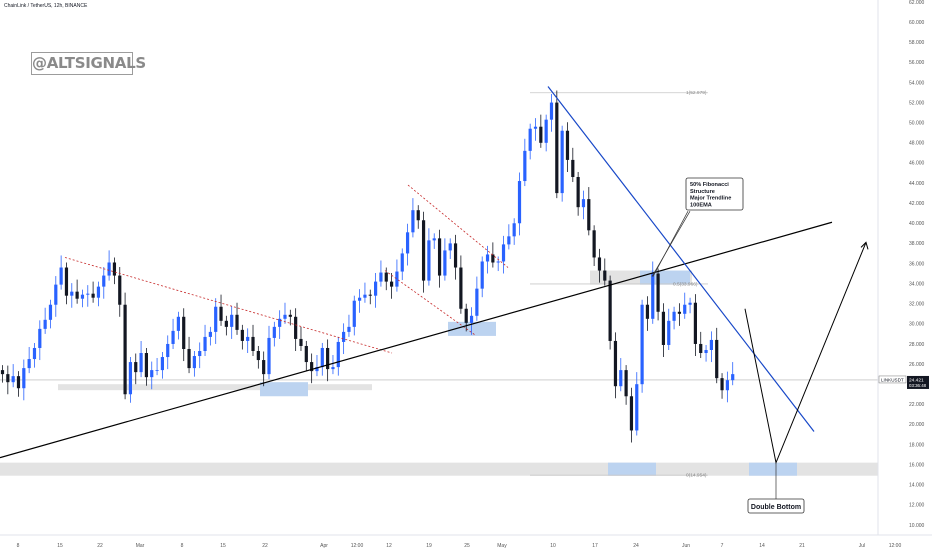  I want to click on time-tick-label: 12:00, so click(357, 546).